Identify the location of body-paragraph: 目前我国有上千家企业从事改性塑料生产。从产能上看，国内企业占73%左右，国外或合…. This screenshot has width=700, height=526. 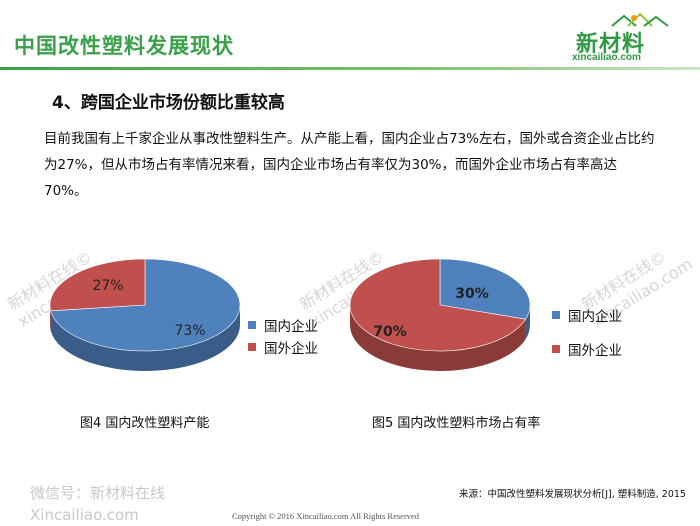
(349, 165).